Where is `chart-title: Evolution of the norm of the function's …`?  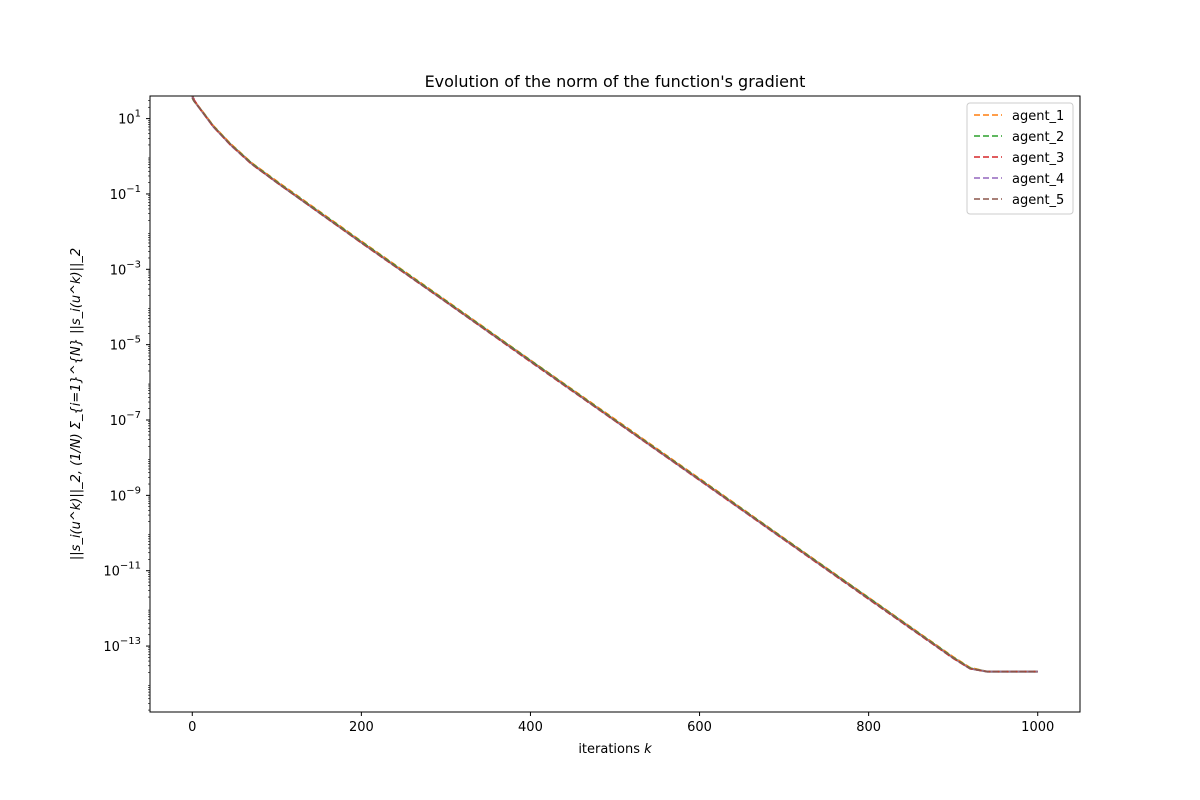 chart-title: Evolution of the norm of the function's … is located at coordinates (615, 81).